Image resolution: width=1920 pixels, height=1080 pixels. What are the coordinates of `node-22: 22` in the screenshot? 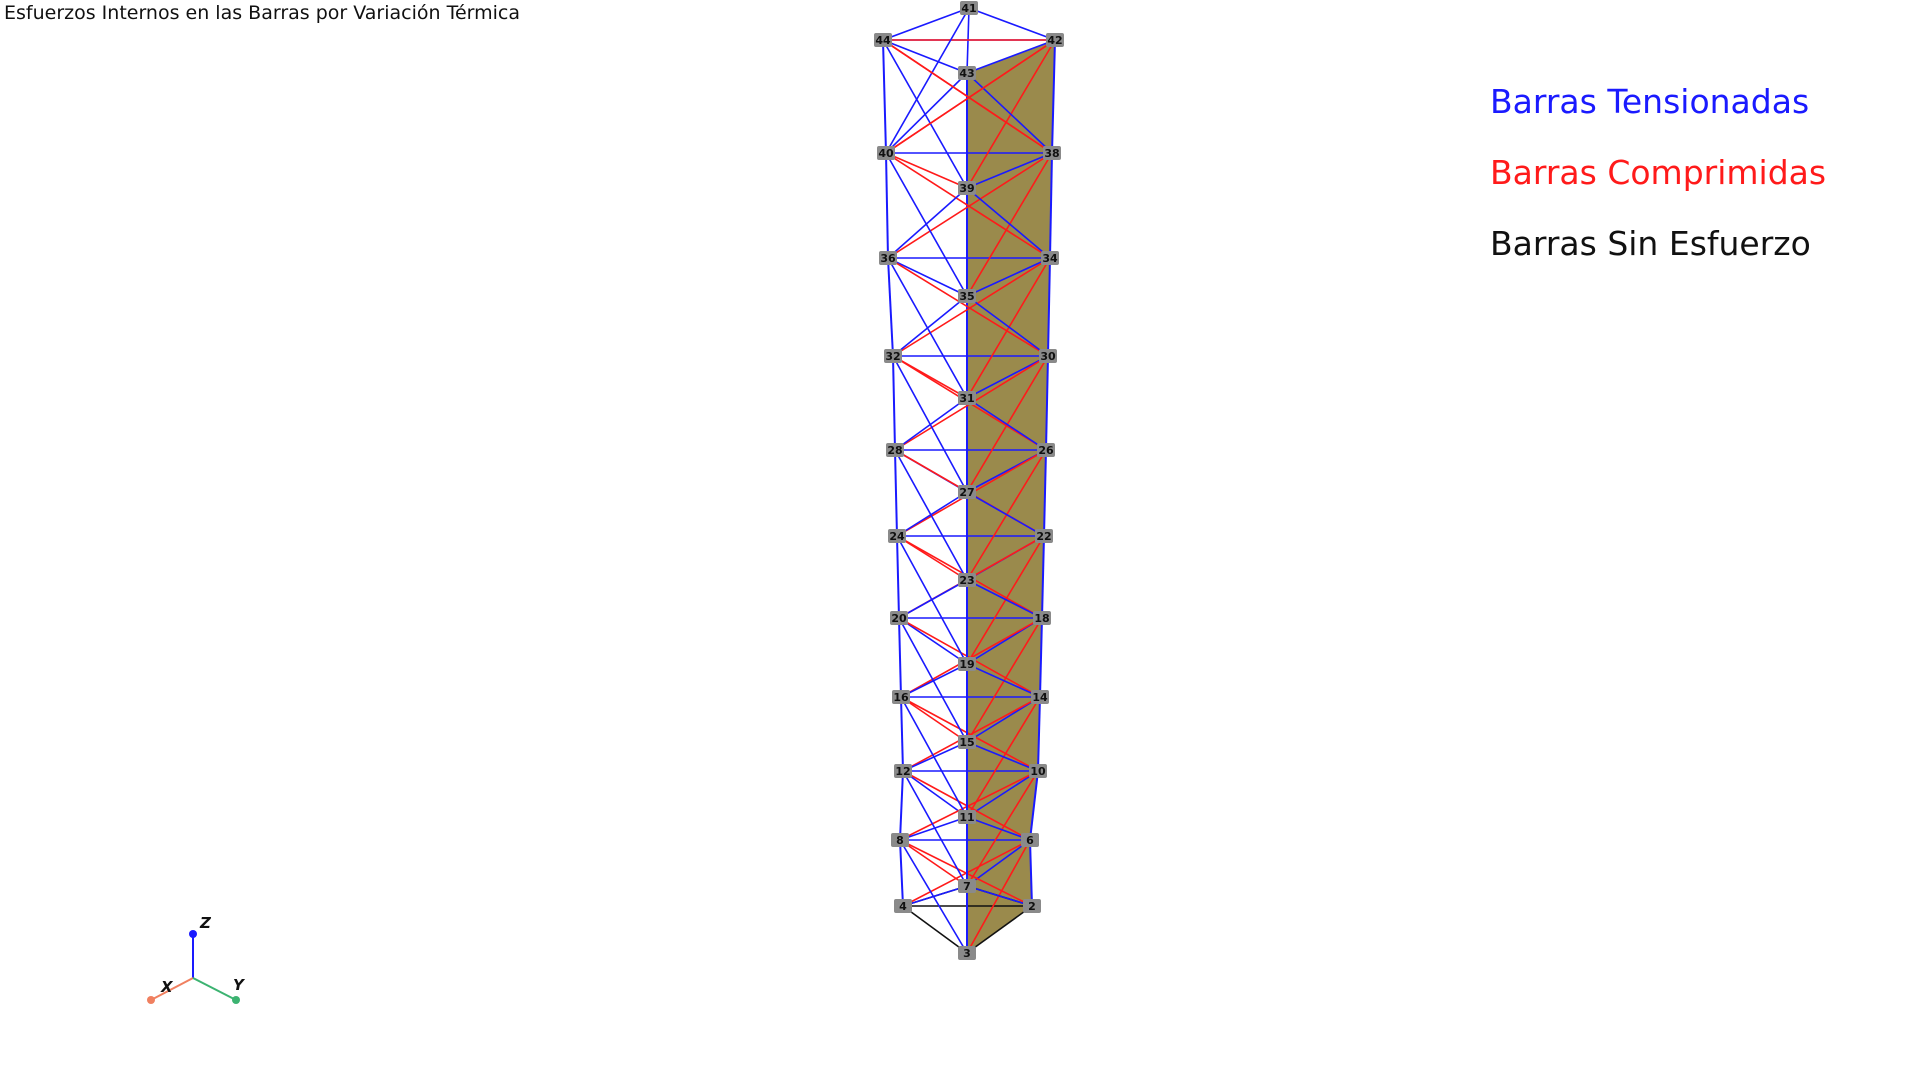 It's located at (1044, 536).